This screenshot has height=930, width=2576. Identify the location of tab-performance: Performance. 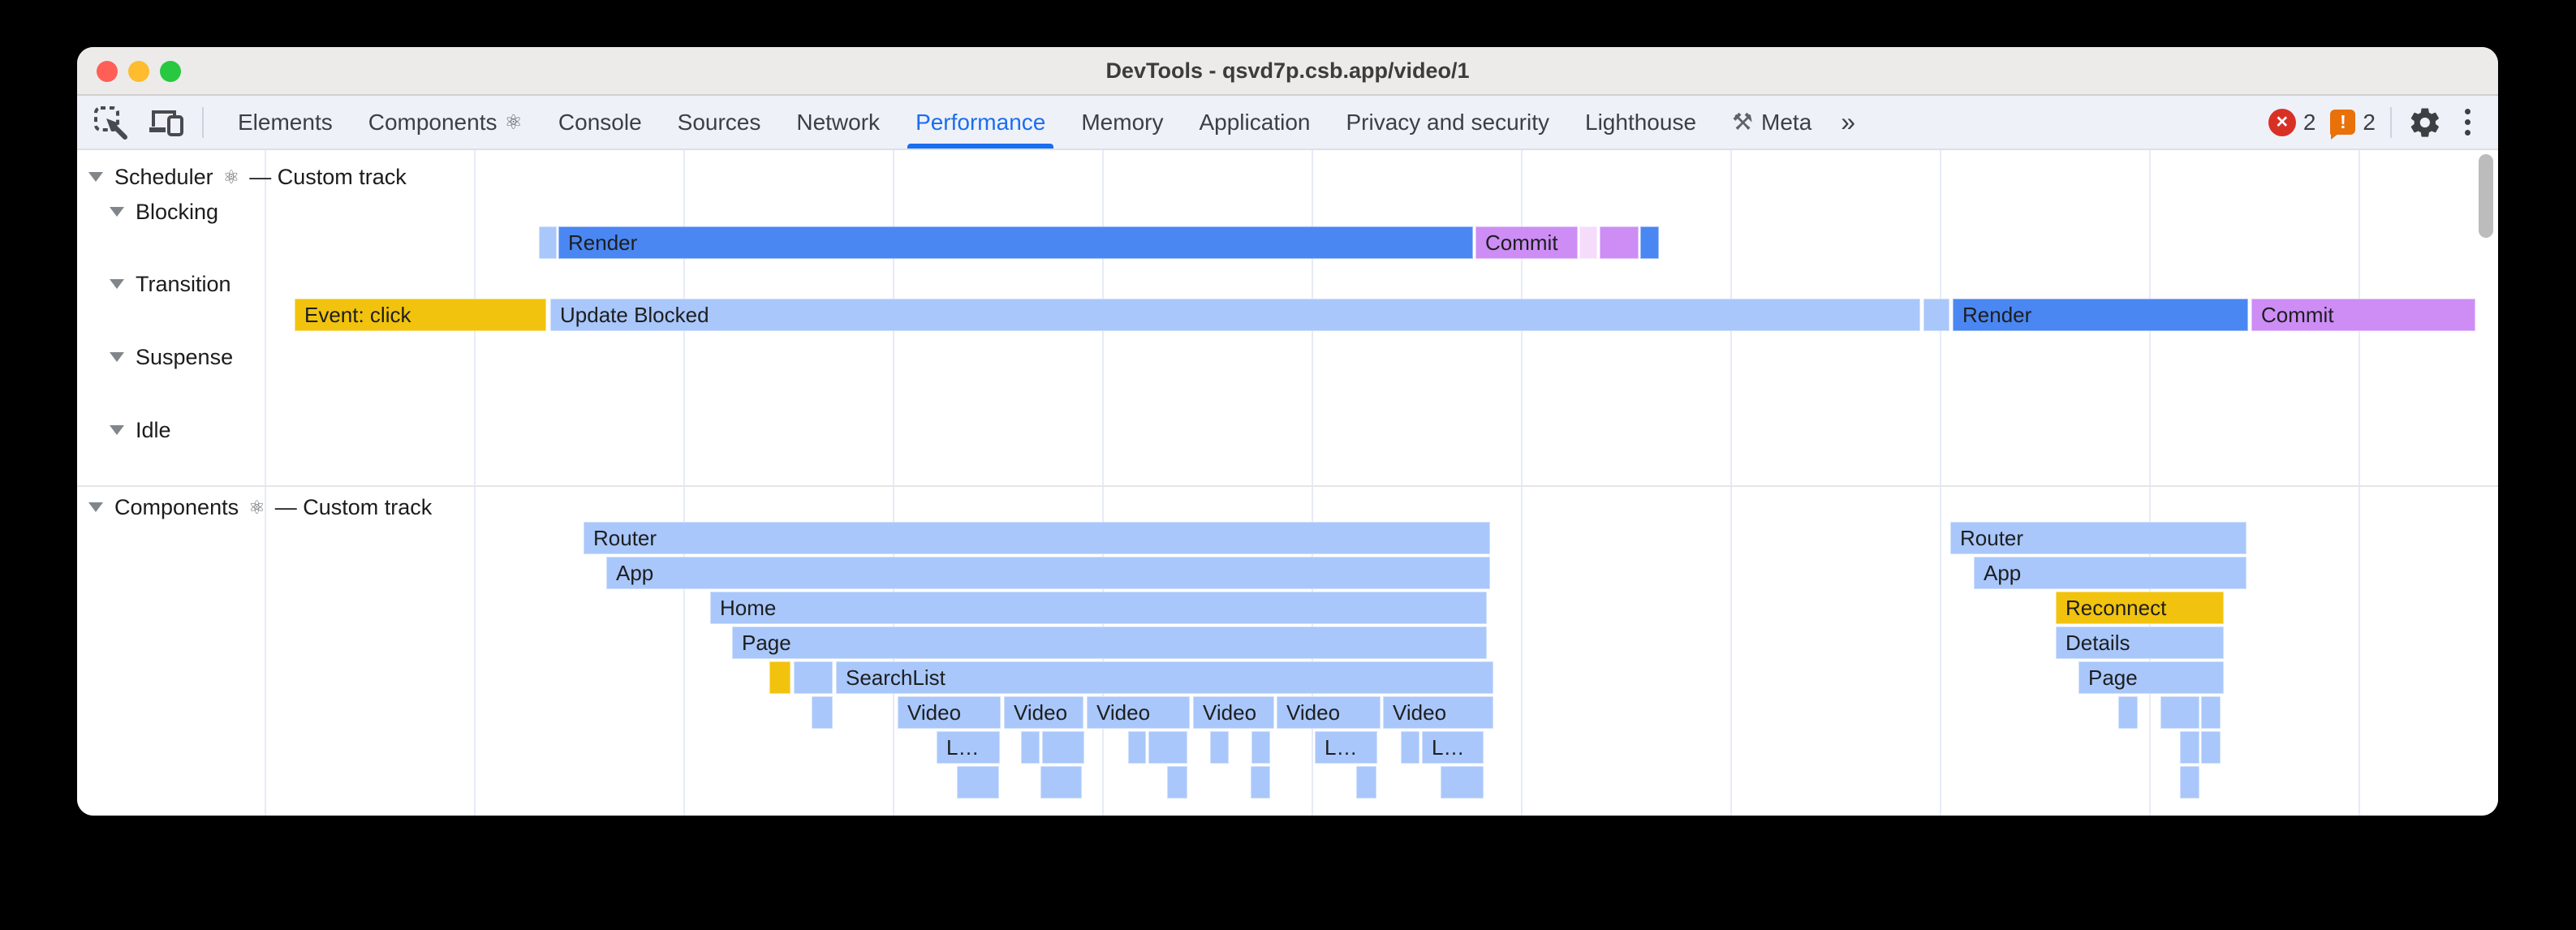
(981, 122).